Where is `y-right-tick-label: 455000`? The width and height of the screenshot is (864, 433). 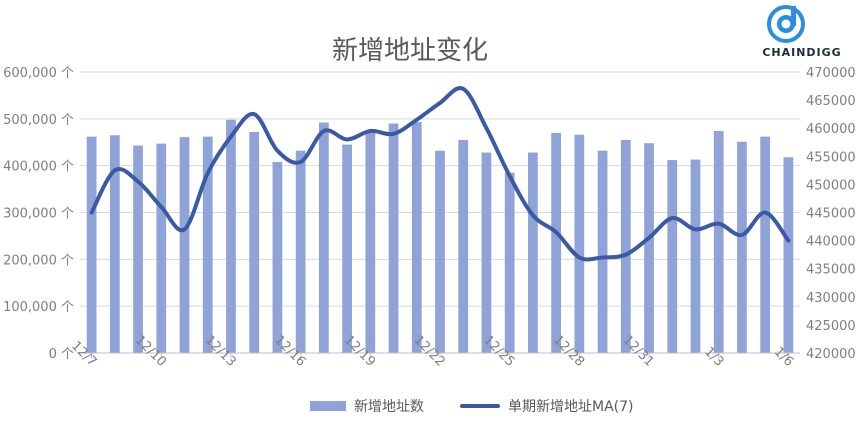
y-right-tick-label: 455000 is located at coordinates (831, 157).